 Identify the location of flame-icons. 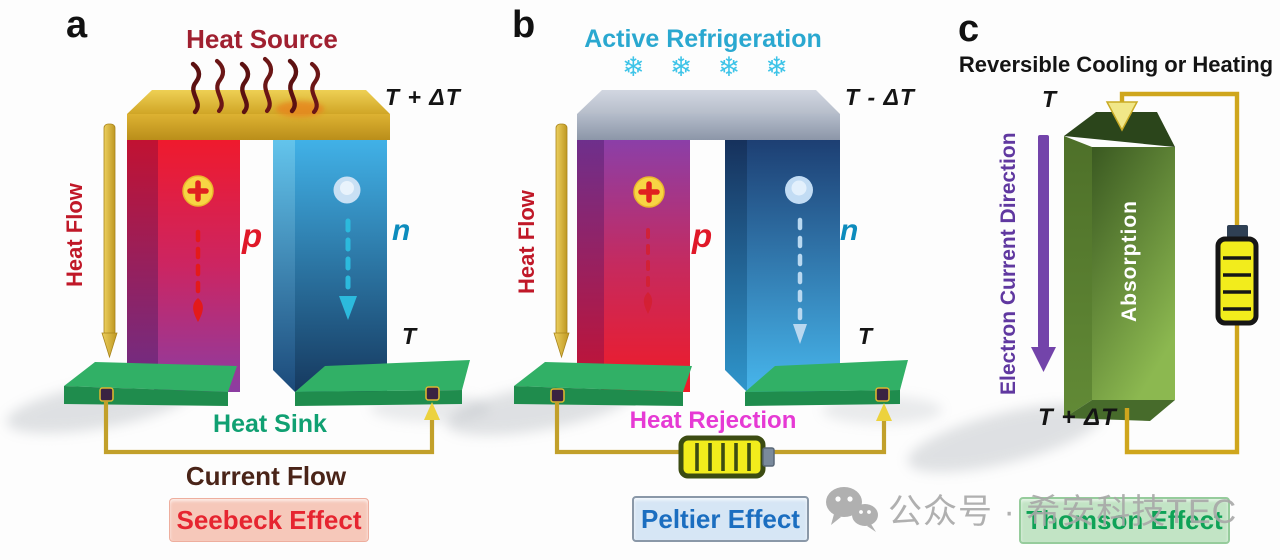
(255, 85).